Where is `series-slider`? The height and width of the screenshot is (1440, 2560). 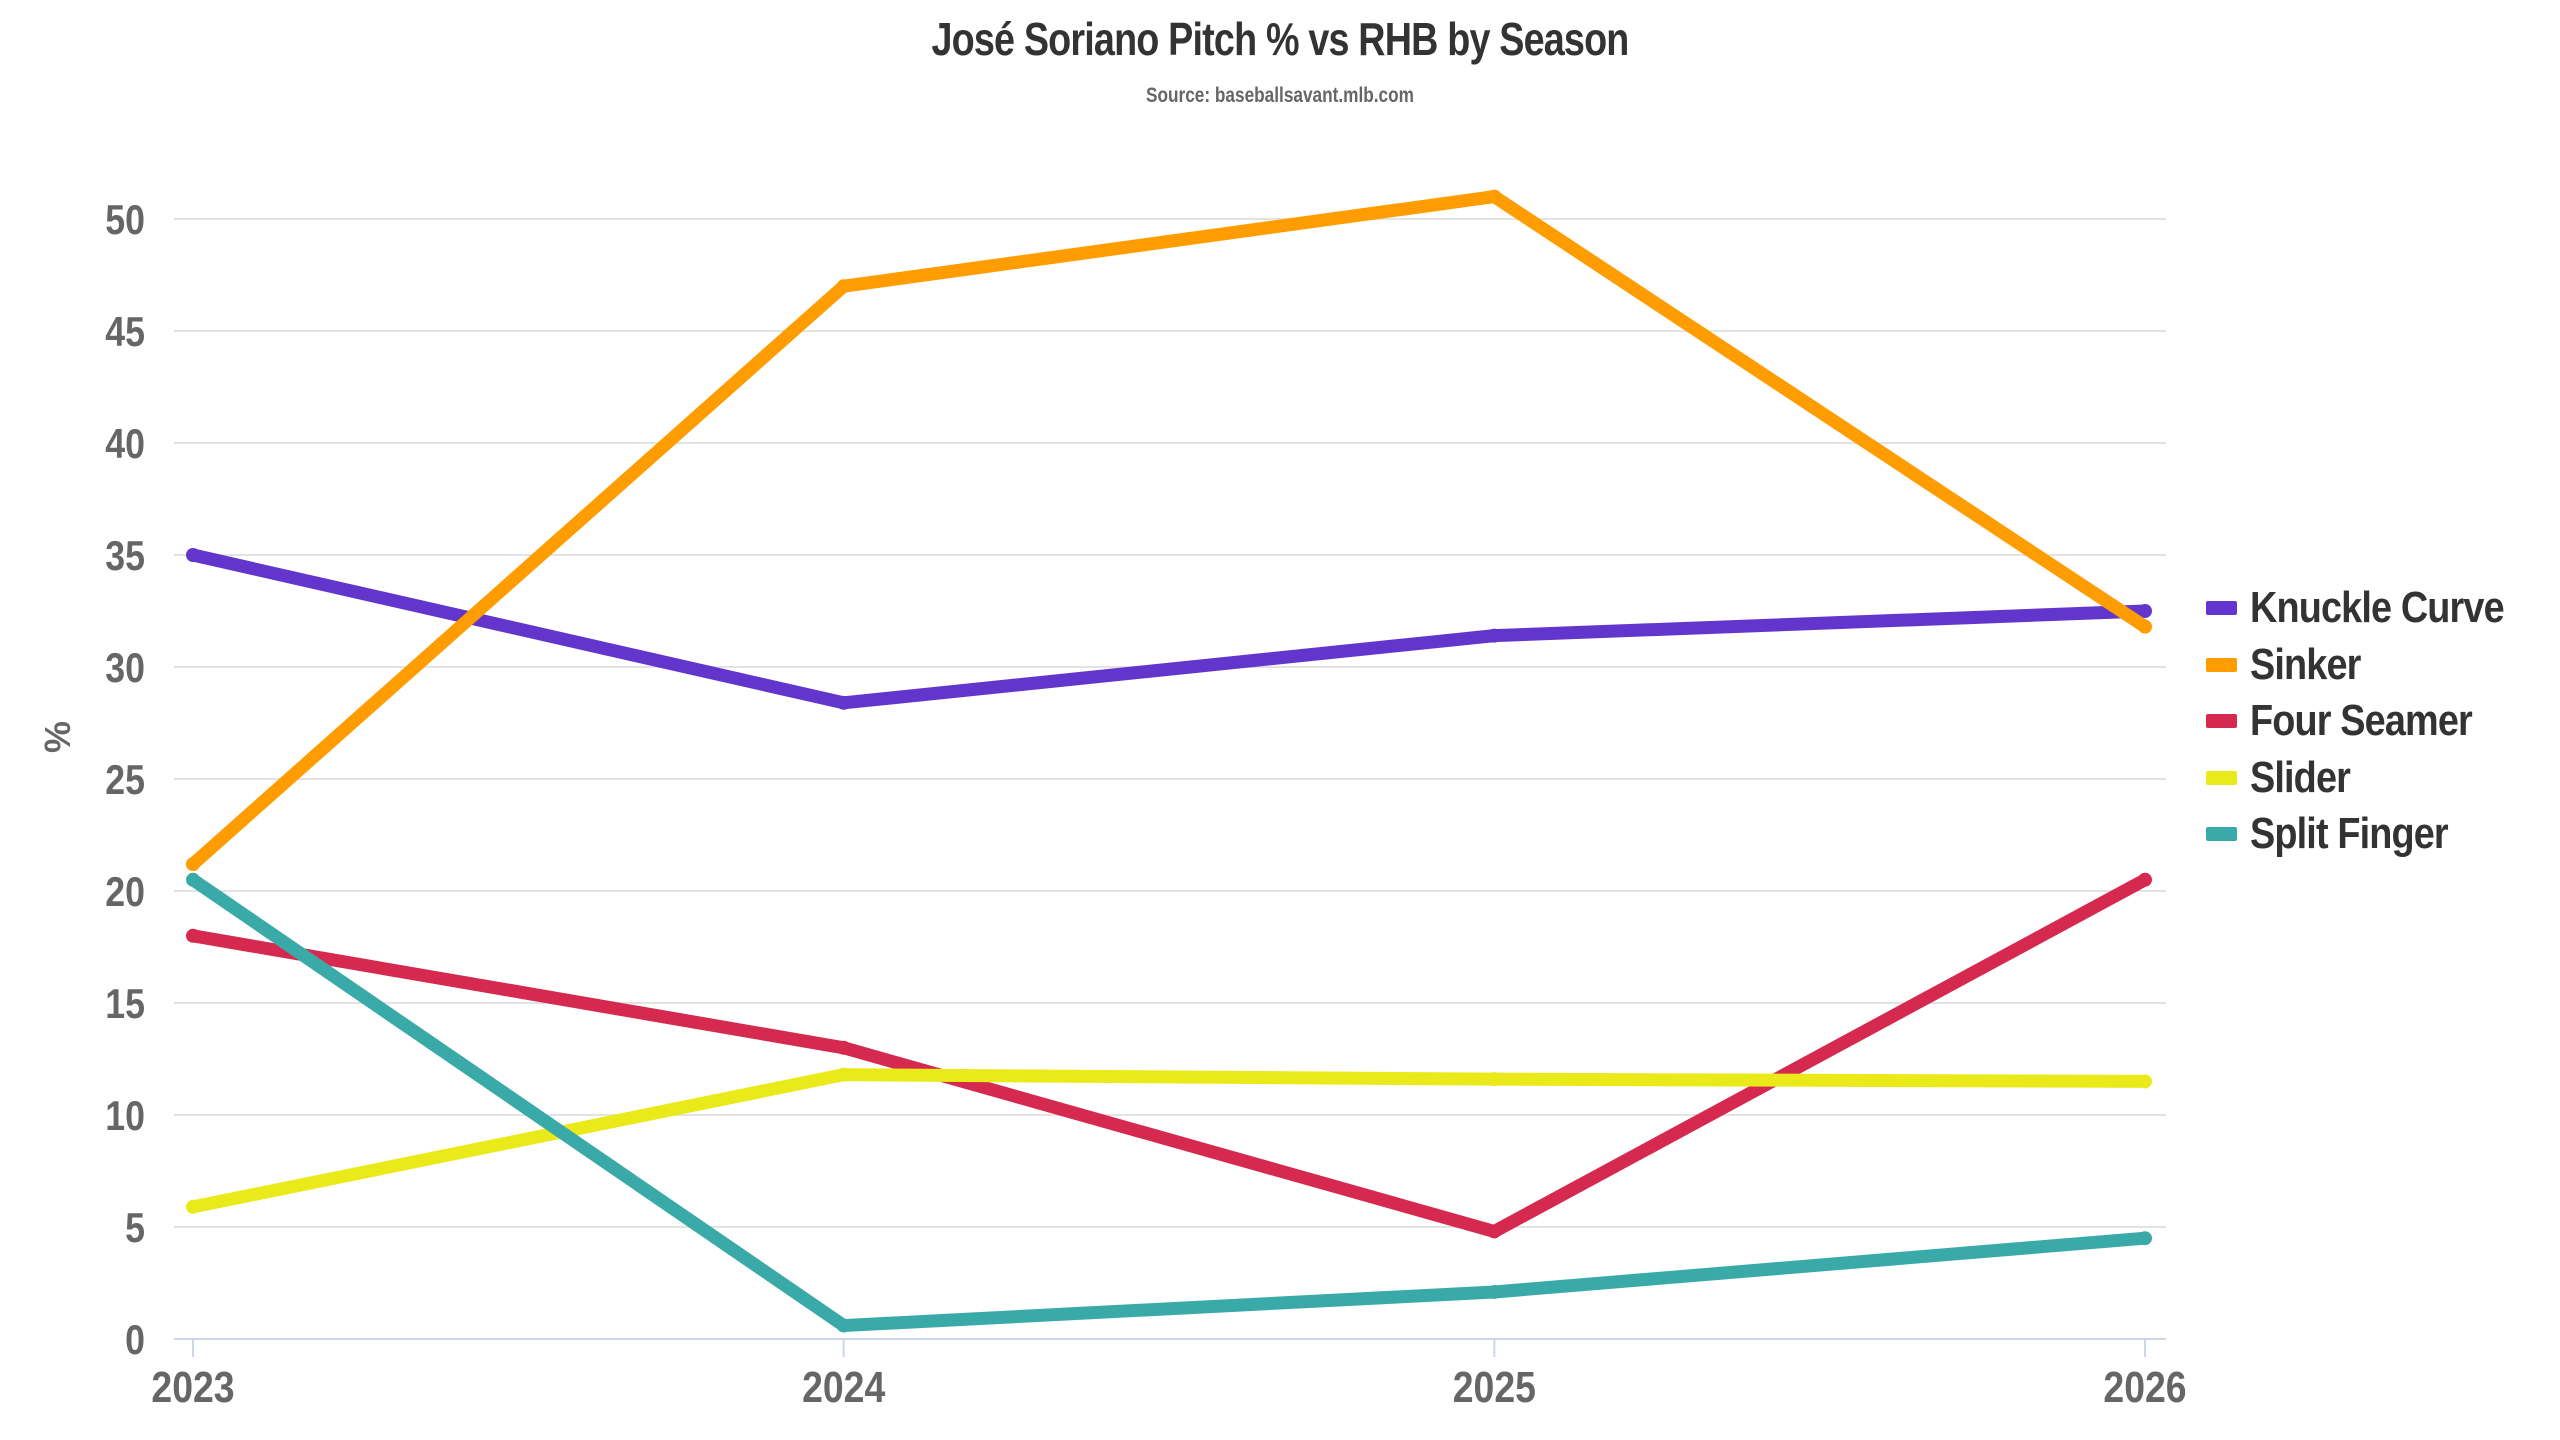
series-slider is located at coordinates (1169, 1140).